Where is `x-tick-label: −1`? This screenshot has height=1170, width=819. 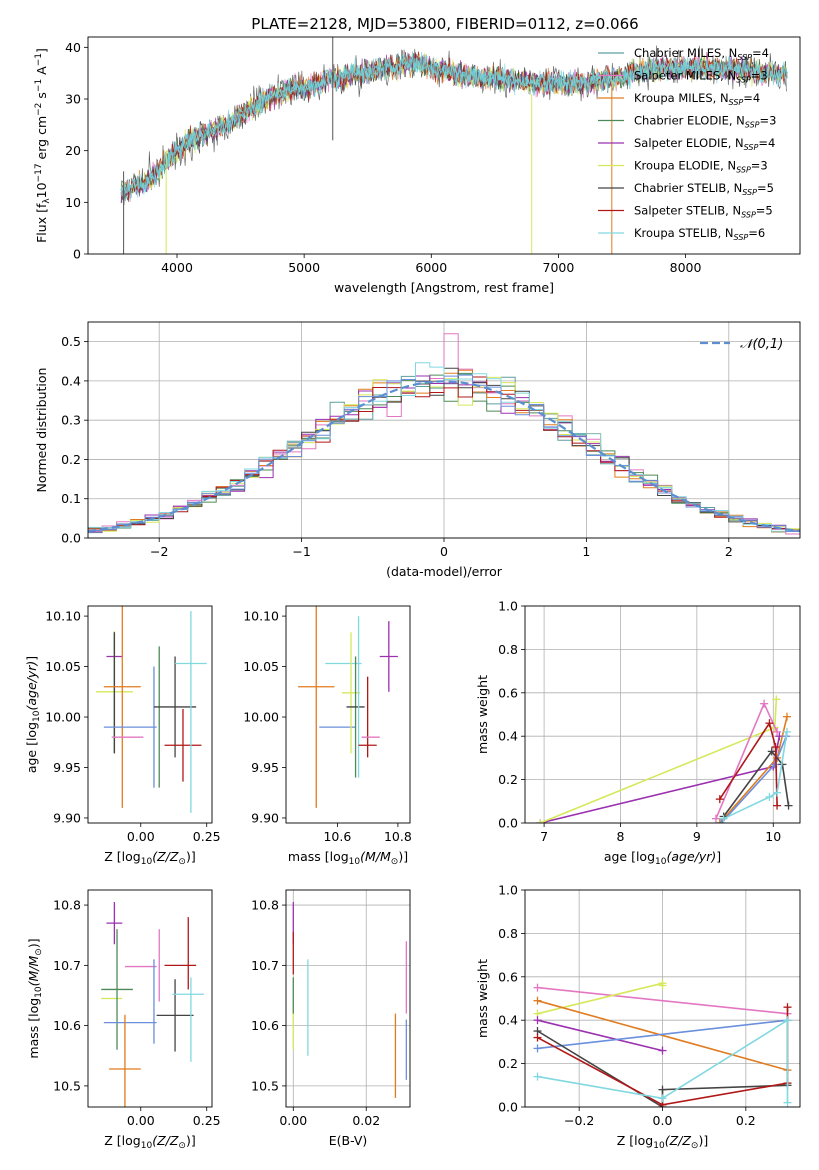
x-tick-label: −1 is located at coordinates (301, 551).